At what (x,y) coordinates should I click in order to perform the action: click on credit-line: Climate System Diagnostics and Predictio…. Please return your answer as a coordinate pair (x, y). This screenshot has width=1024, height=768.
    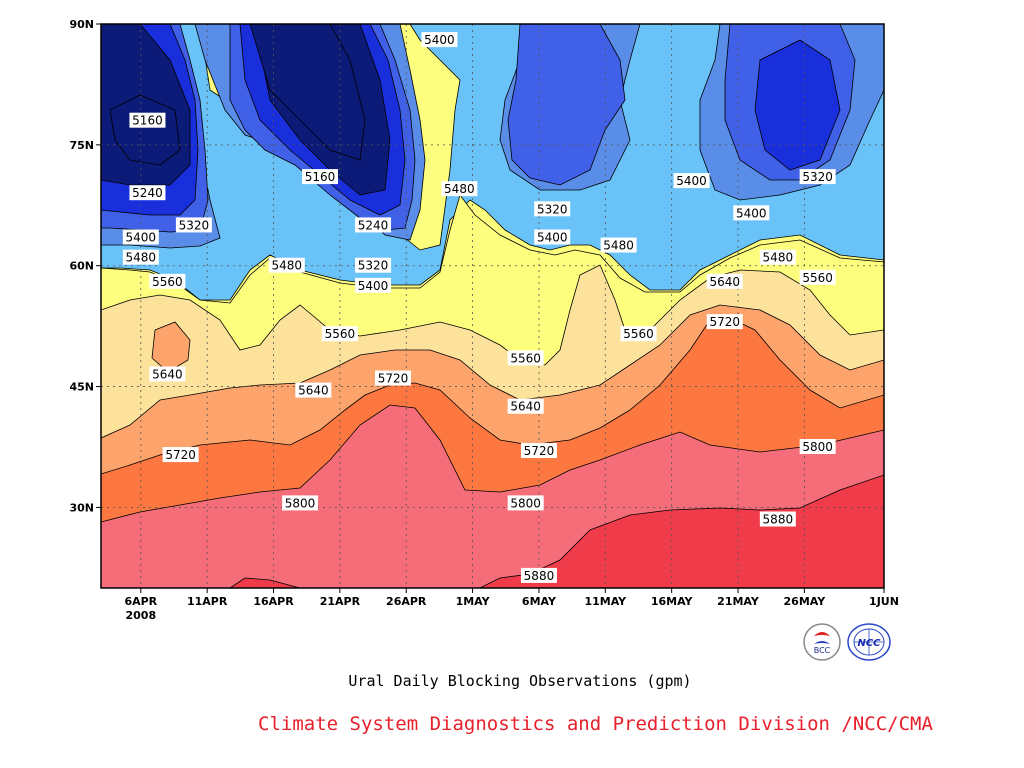
    Looking at the image, I should click on (595, 724).